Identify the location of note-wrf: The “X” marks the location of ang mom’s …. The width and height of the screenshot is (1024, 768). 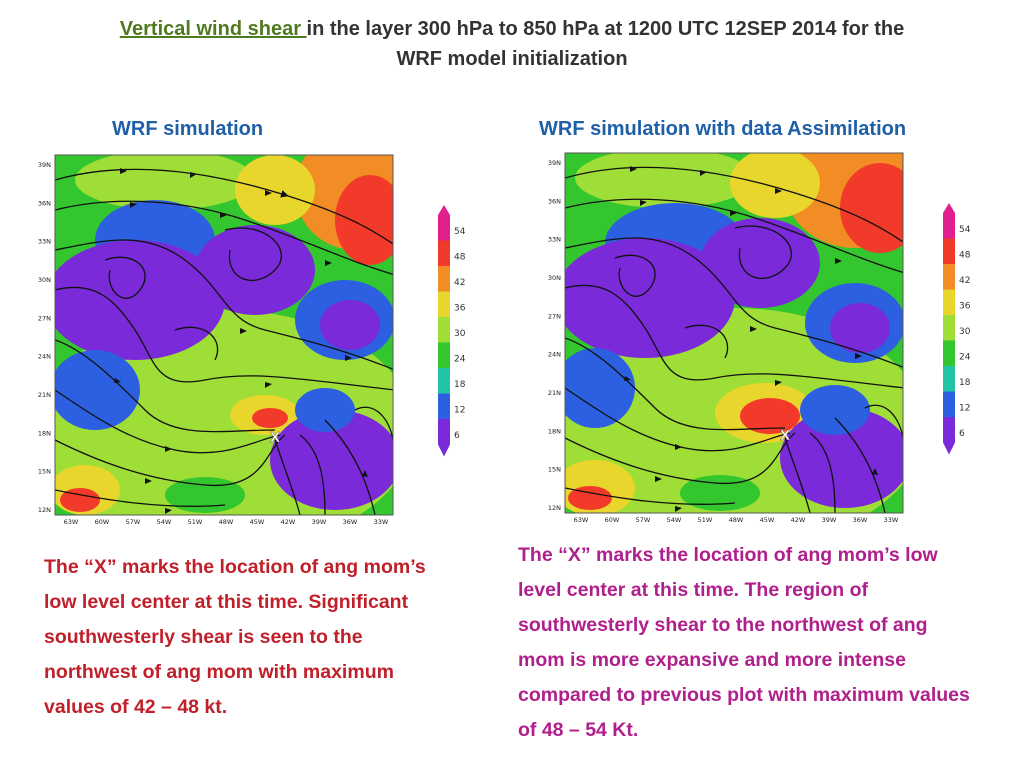
(235, 637).